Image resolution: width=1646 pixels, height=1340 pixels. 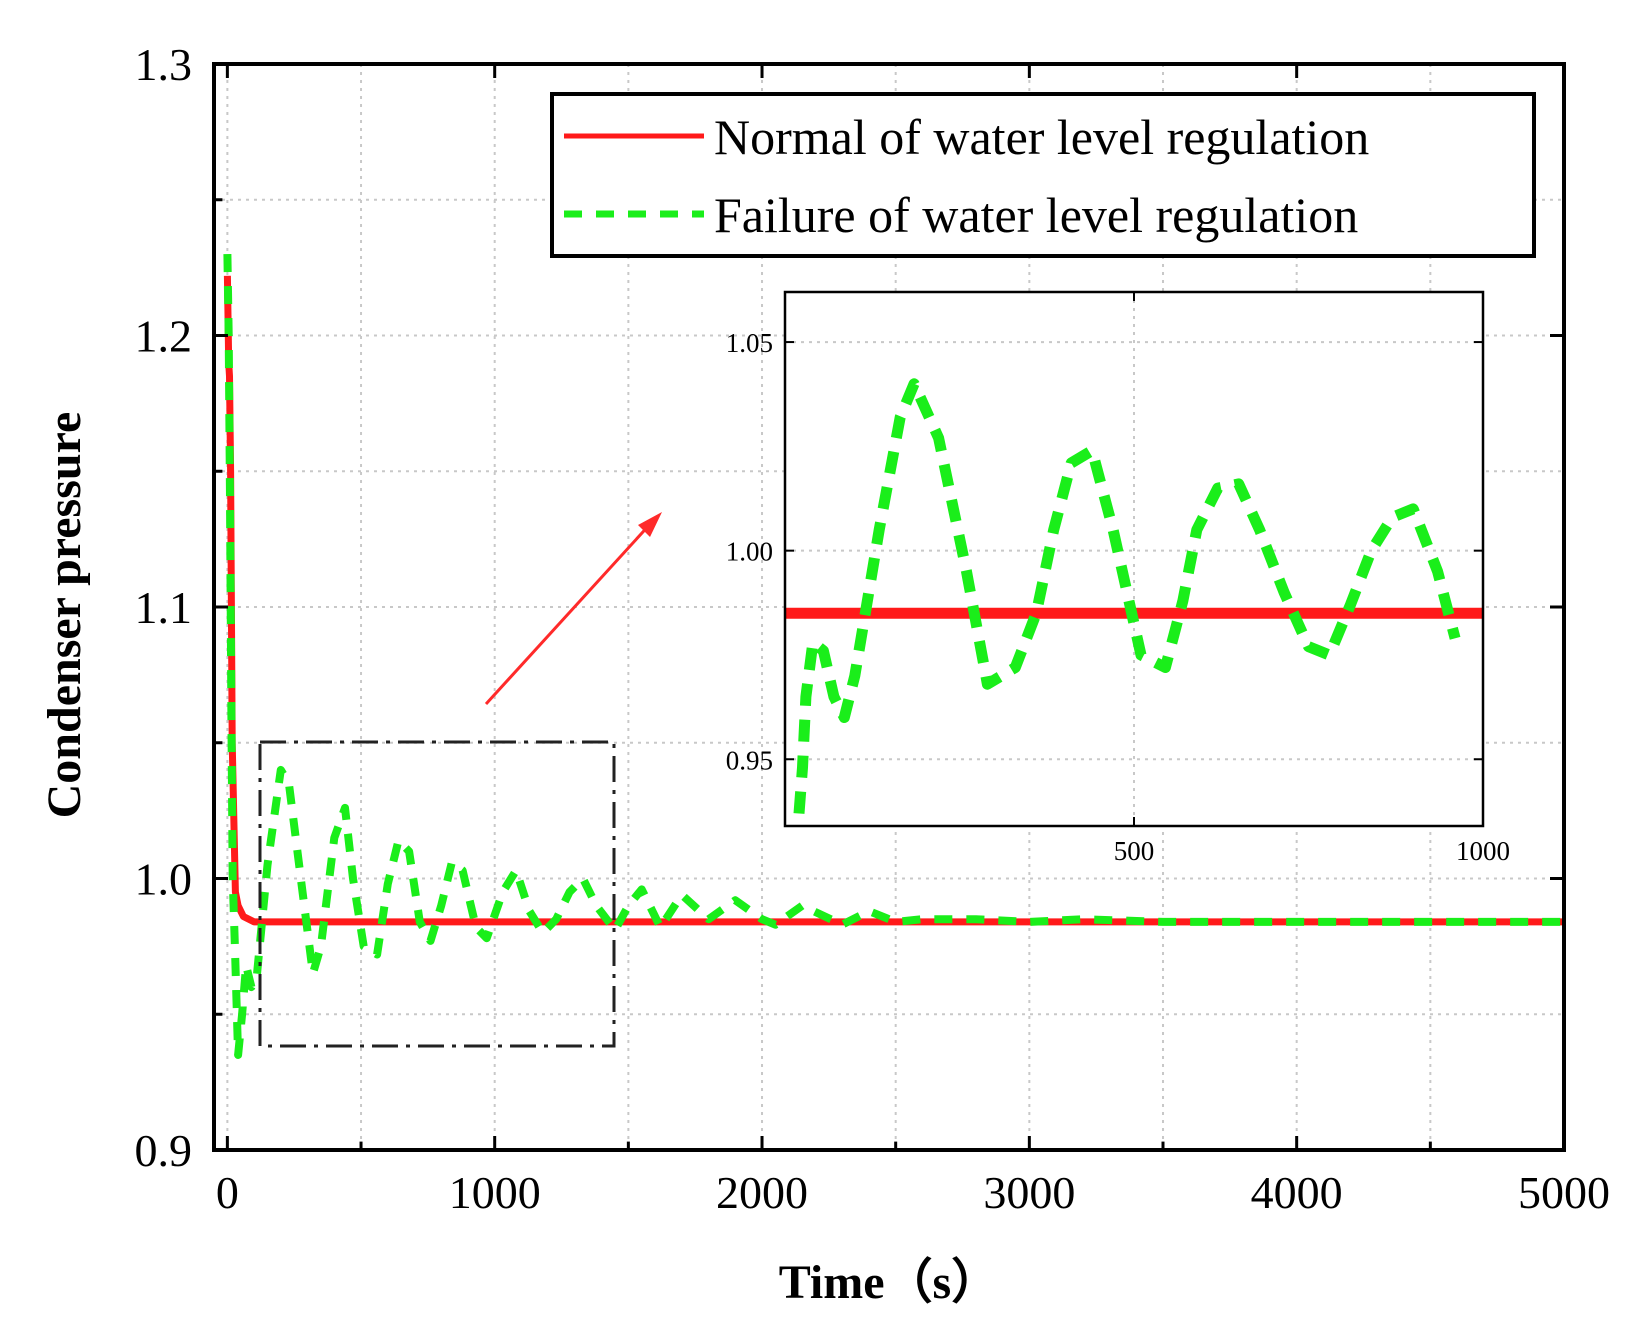 I want to click on inset-series, so click(x=1134, y=596).